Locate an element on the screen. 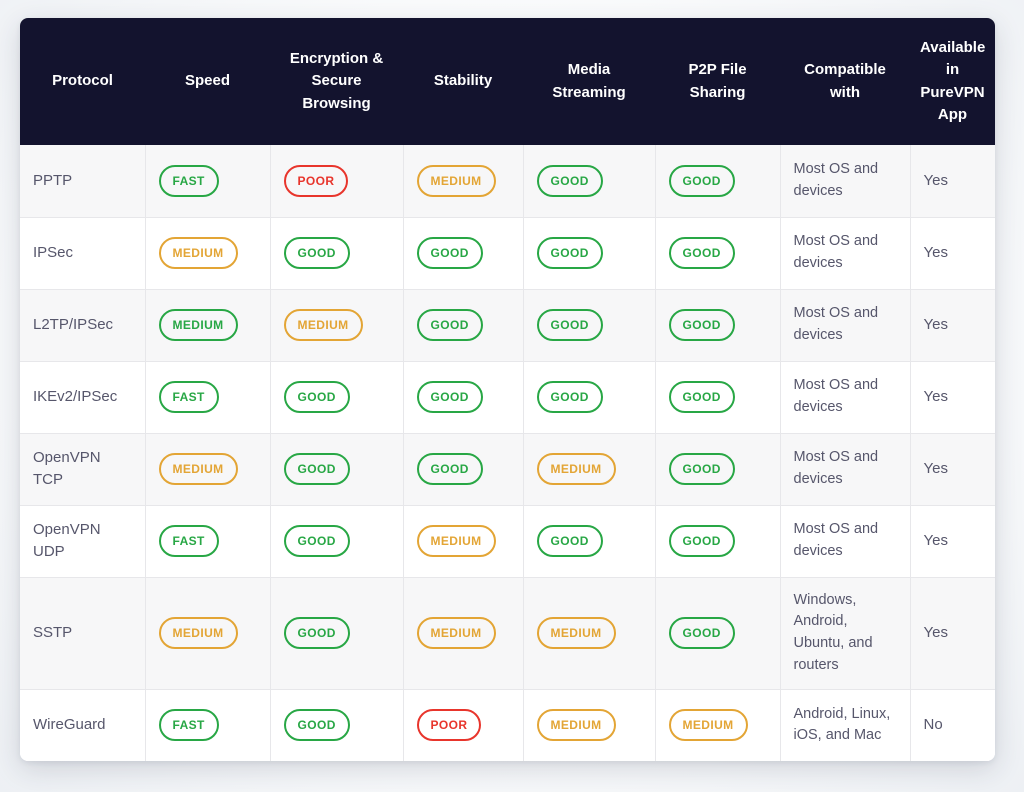  cell-encryption: POOR is located at coordinates (336, 181).